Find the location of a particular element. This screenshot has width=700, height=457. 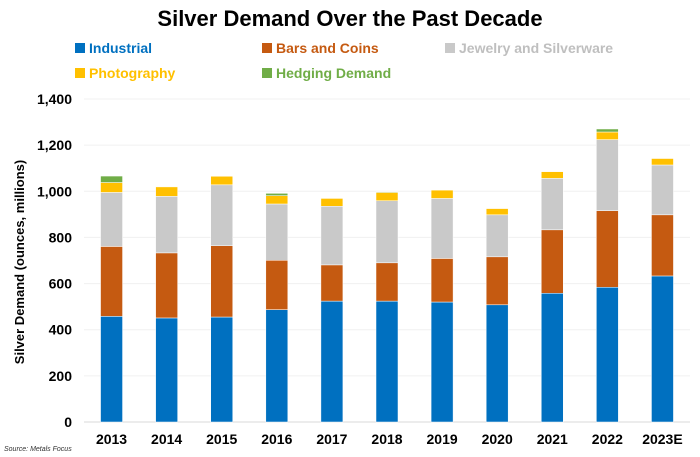

legend-label: Bars and Coins is located at coordinates (327, 48).